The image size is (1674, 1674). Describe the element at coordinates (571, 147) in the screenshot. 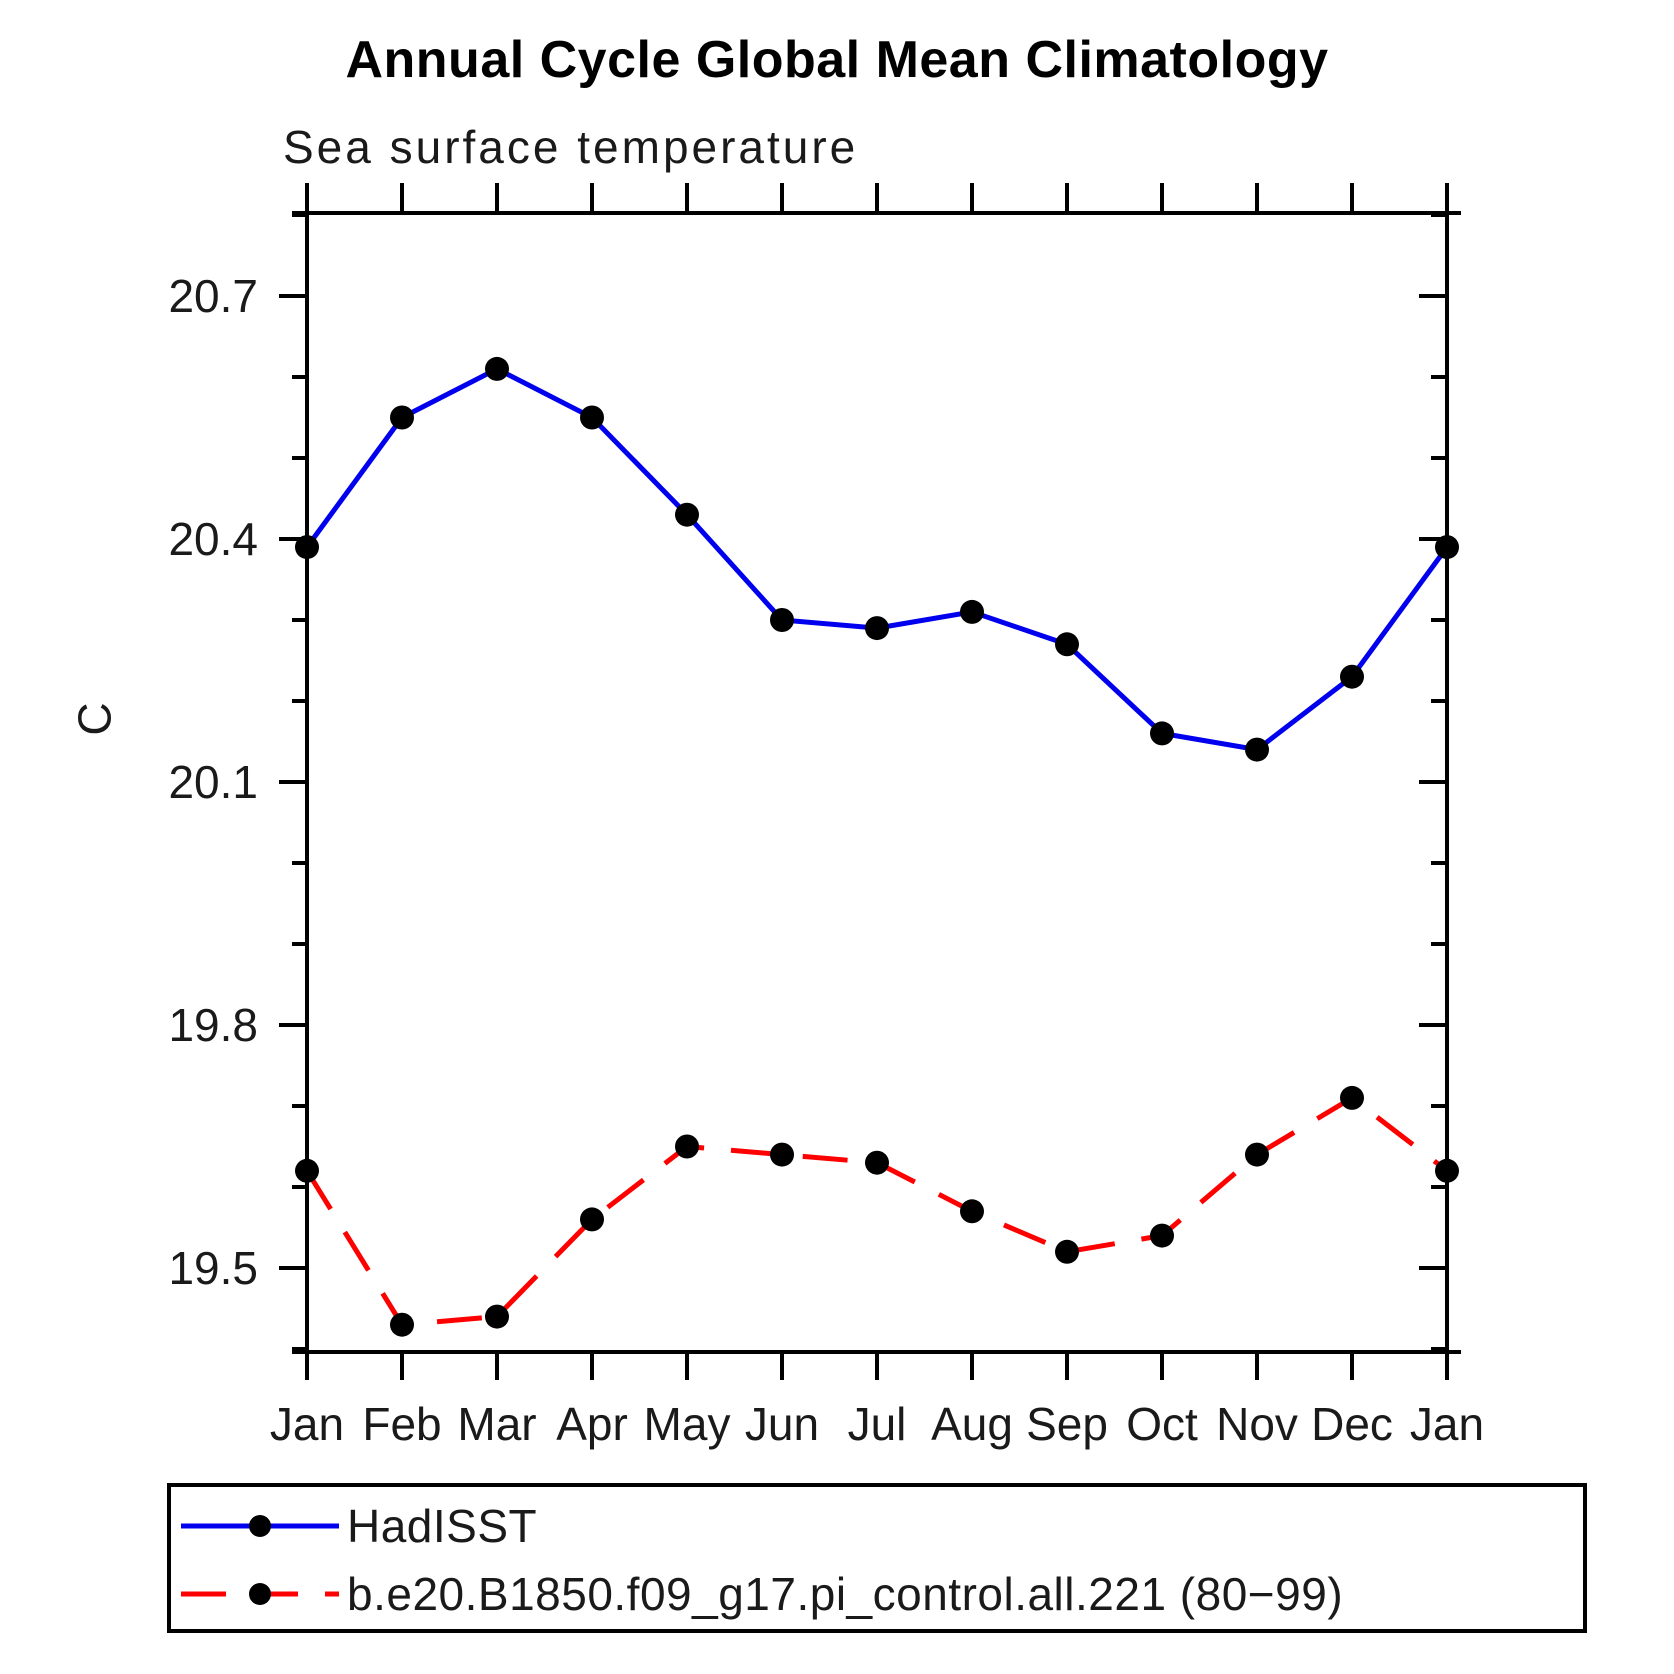

I see `chart-subtitle: Sea surface temperature` at that location.